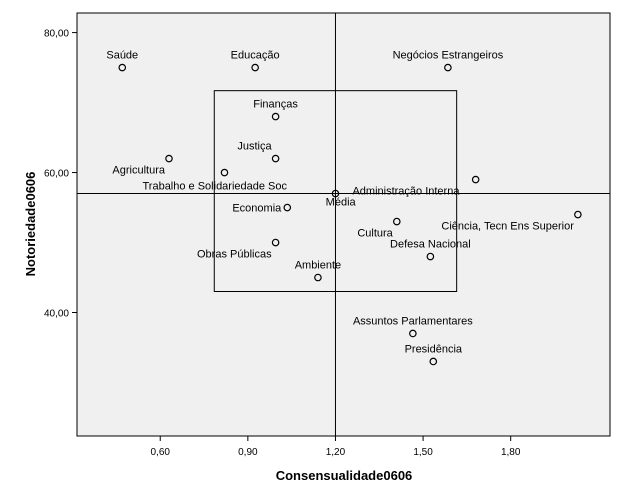 The width and height of the screenshot is (630, 493). What do you see at coordinates (257, 209) in the screenshot?
I see `point-label: Economia` at bounding box center [257, 209].